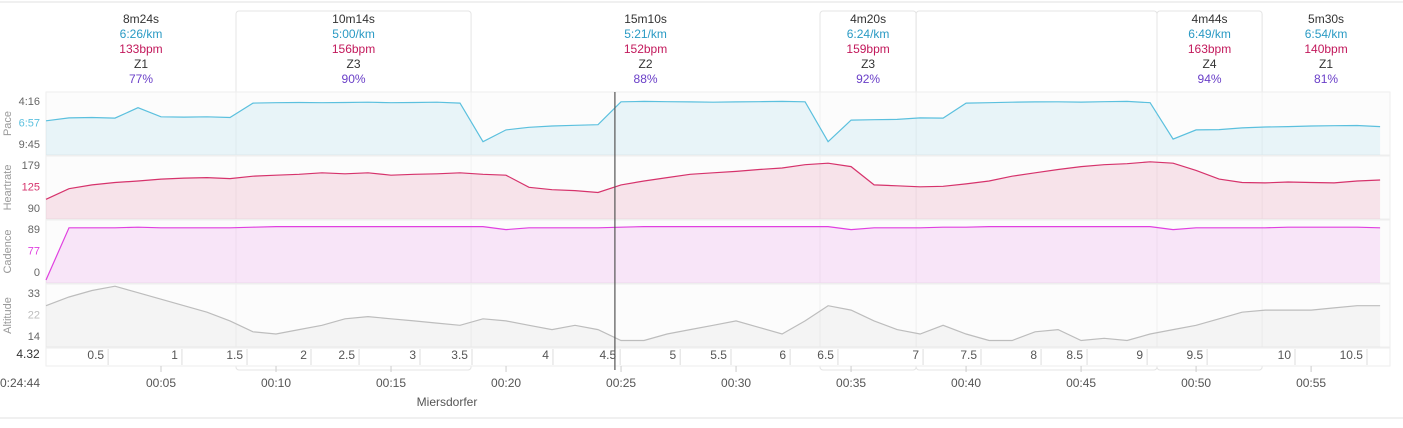 The height and width of the screenshot is (428, 1403). Describe the element at coordinates (867, 49) in the screenshot. I see `segment-heartrate: 159bpm` at that location.